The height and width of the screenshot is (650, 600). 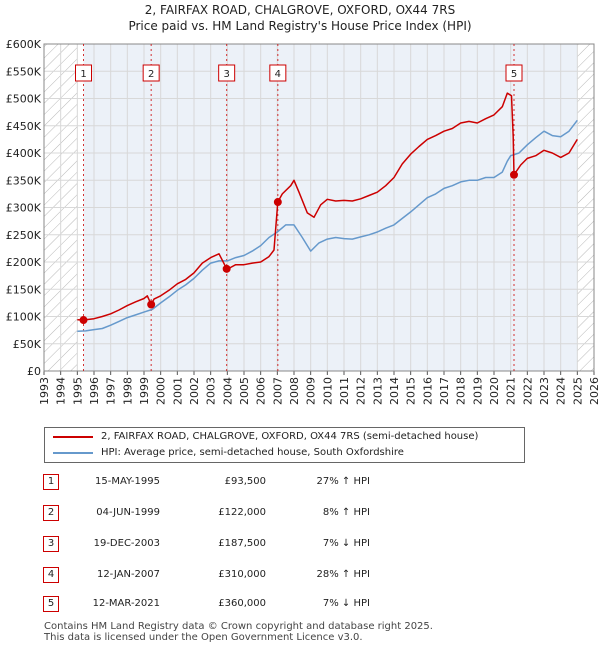 I want to click on transaction-hpi-diff: 8% ↑ HPI, so click(x=346, y=512).